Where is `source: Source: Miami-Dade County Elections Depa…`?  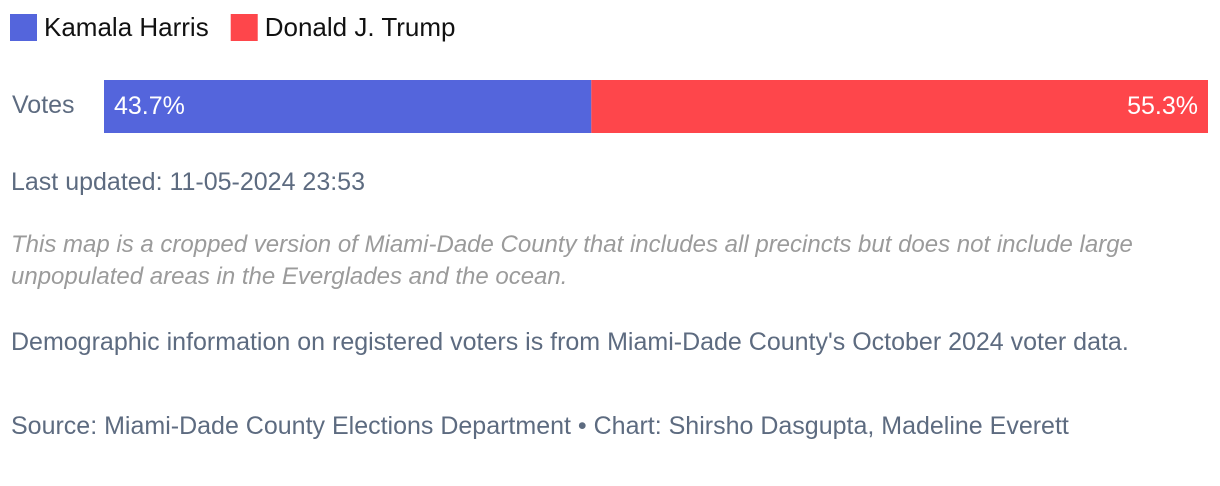 source: Source: Miami-Dade County Elections Depa… is located at coordinates (540, 426).